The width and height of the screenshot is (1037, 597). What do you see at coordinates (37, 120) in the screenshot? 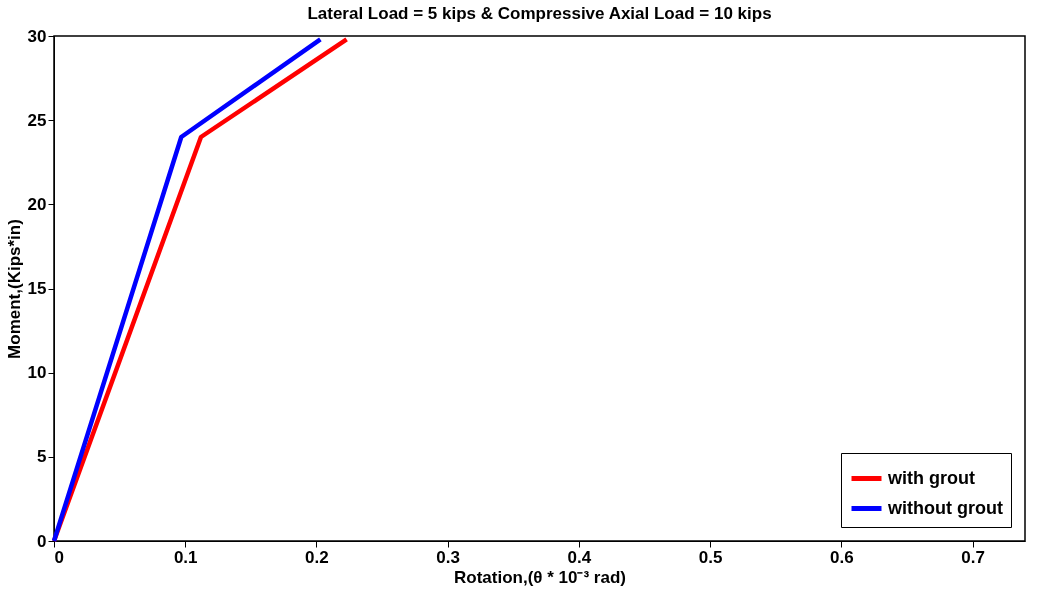
I see `y-tick-label: 25` at bounding box center [37, 120].